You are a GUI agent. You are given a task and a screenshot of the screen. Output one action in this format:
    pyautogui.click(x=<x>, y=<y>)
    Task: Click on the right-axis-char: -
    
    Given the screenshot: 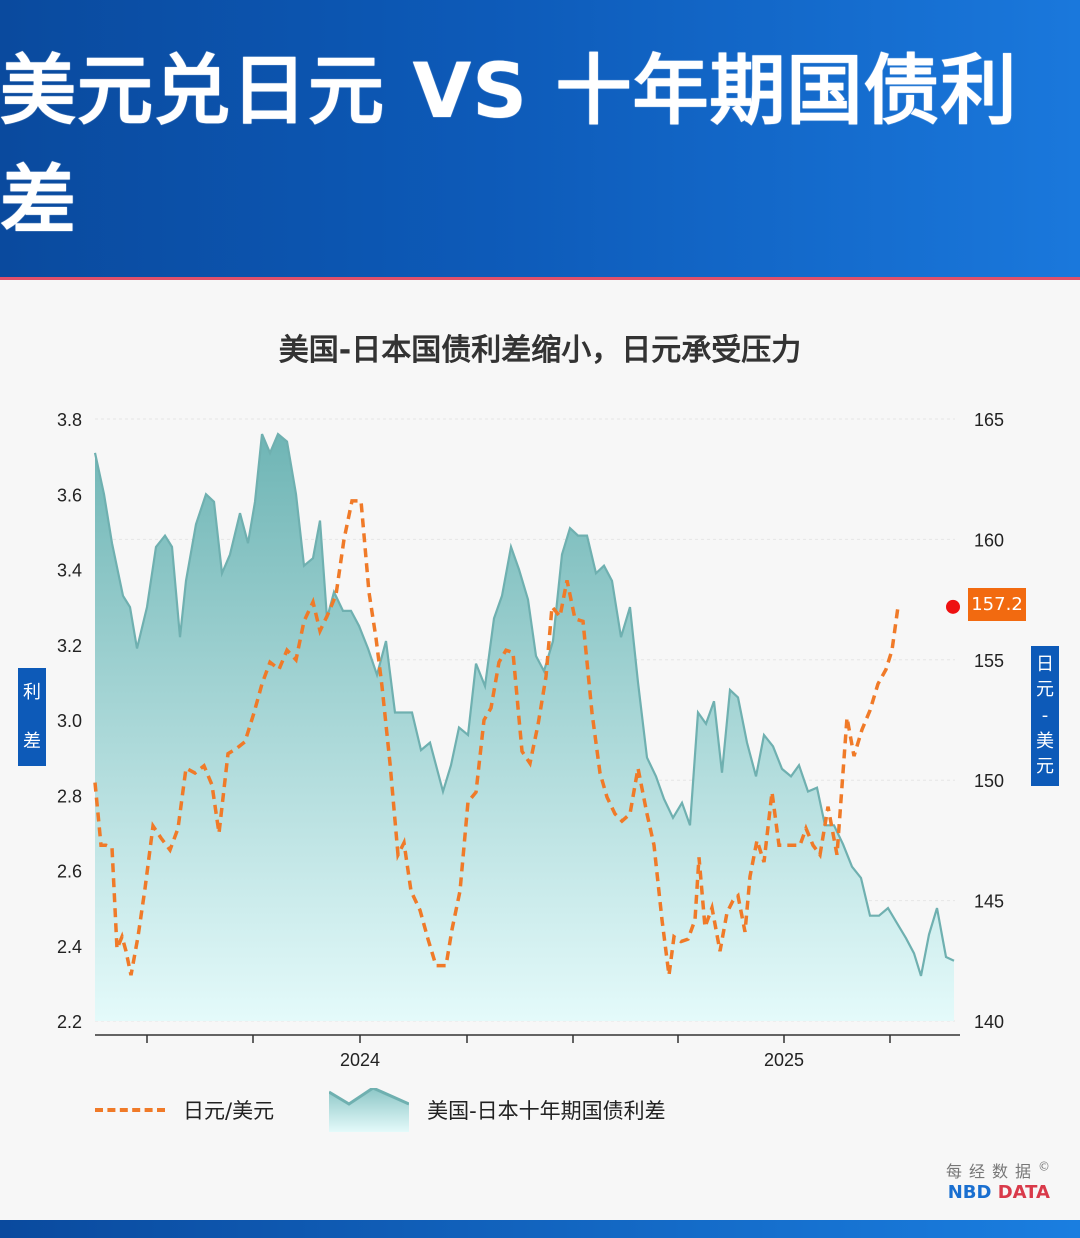 What is the action you would take?
    pyautogui.click(x=1045, y=715)
    